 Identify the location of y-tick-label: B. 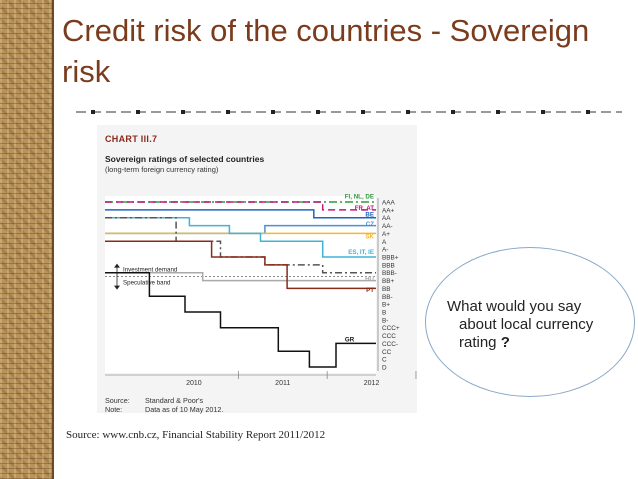
(384, 313).